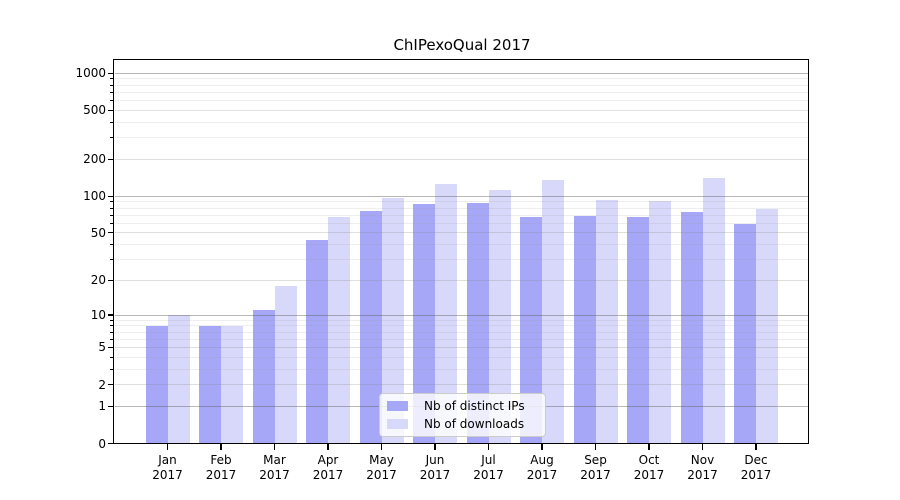 Image resolution: width=900 pixels, height=500 pixels. I want to click on legend-label-distinct-ips: Nb of distinct IPs, so click(474, 406).